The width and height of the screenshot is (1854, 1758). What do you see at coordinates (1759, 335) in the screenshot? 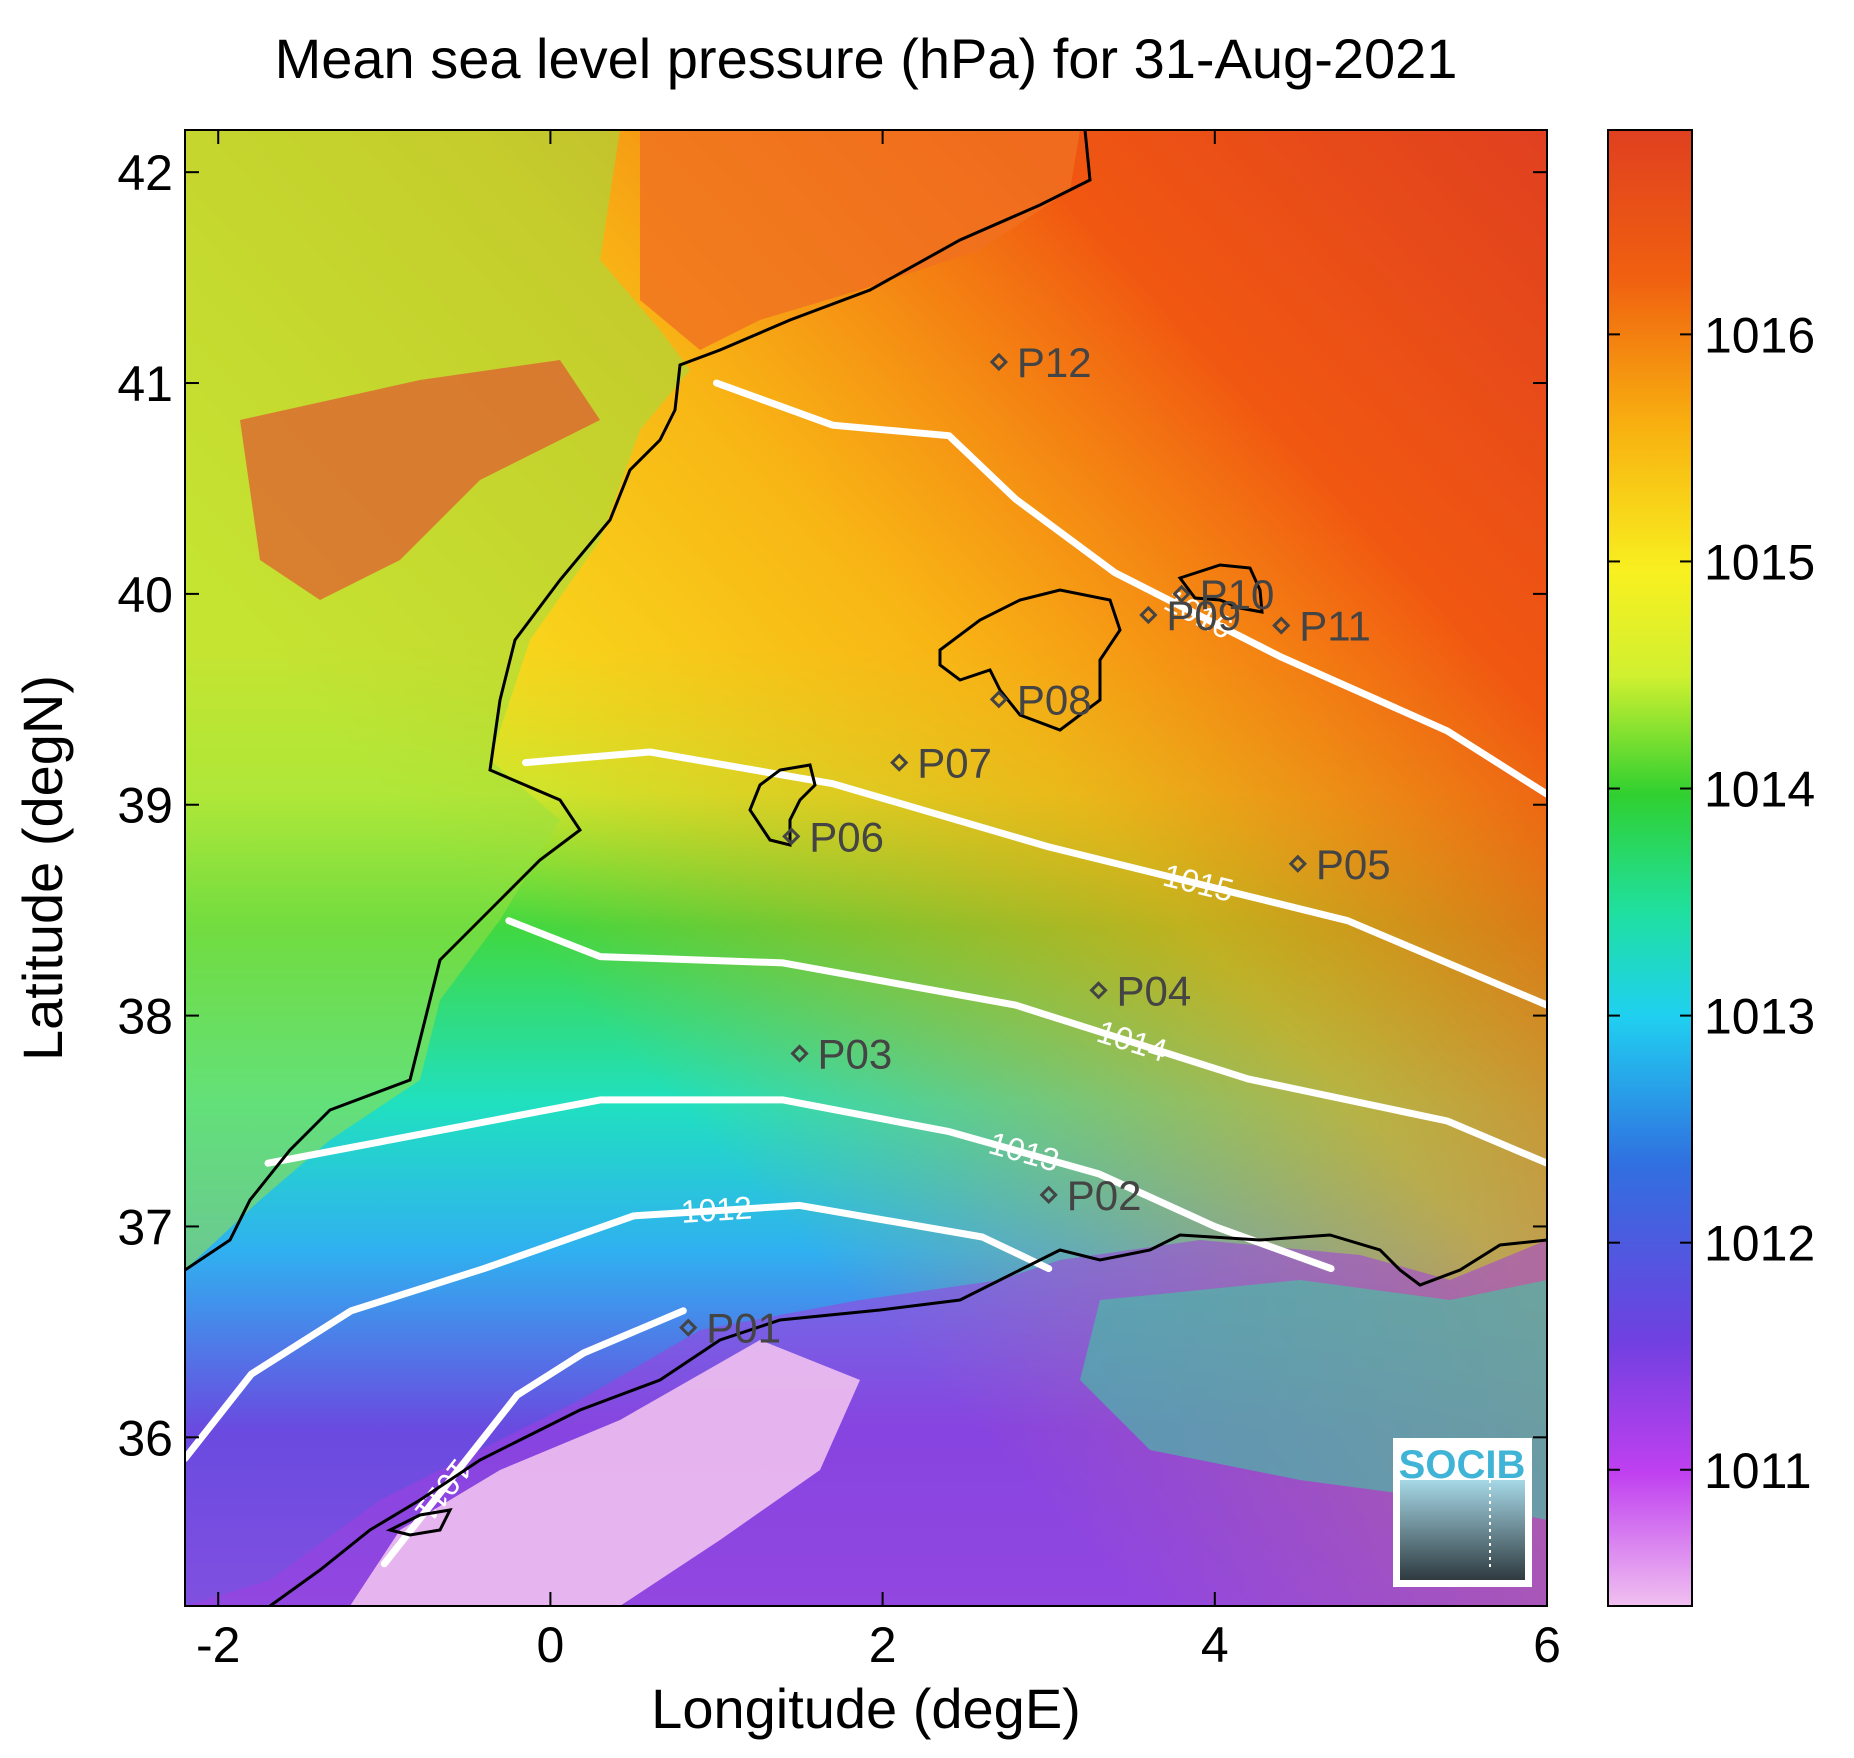
I see `colorbar-tick-label: 1016` at bounding box center [1759, 335].